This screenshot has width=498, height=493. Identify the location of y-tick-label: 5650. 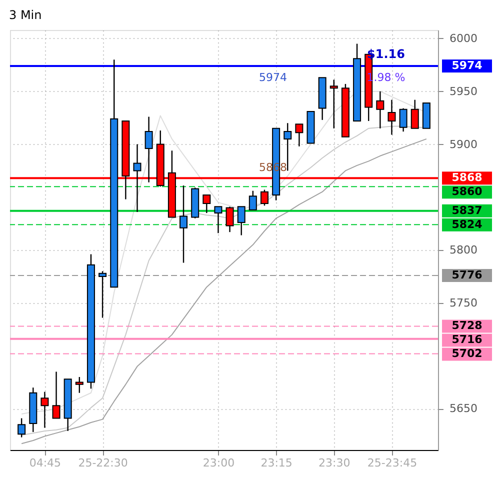
(464, 409).